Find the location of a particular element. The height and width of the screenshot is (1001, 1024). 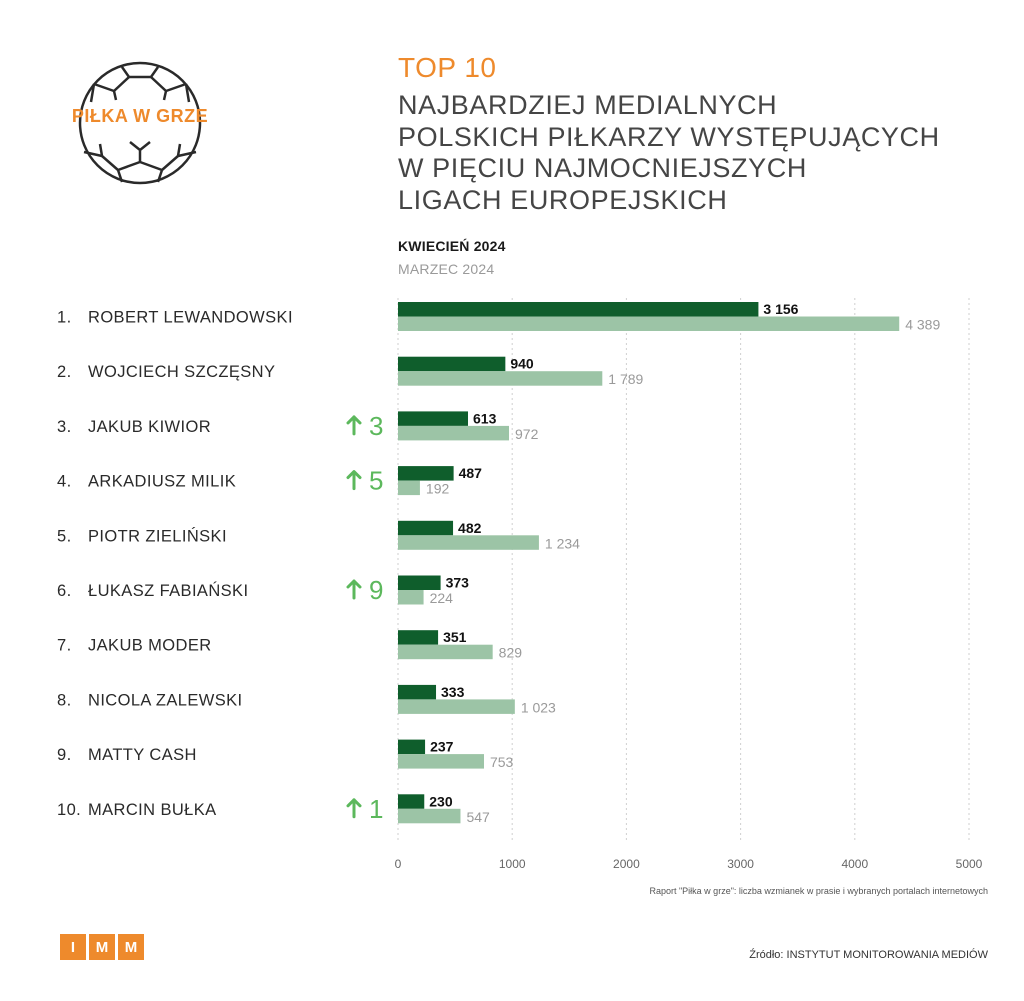

rank-number: 2. is located at coordinates (64, 372).